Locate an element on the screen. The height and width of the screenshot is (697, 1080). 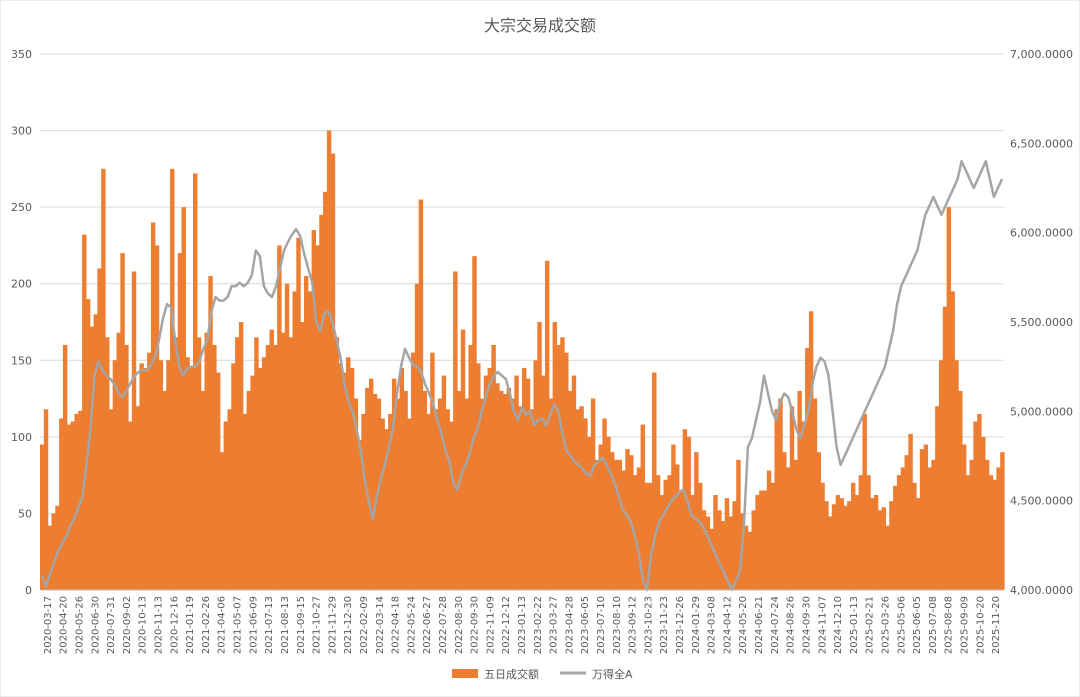
x-tick-label: 2020-07-31 is located at coordinates (111, 625).